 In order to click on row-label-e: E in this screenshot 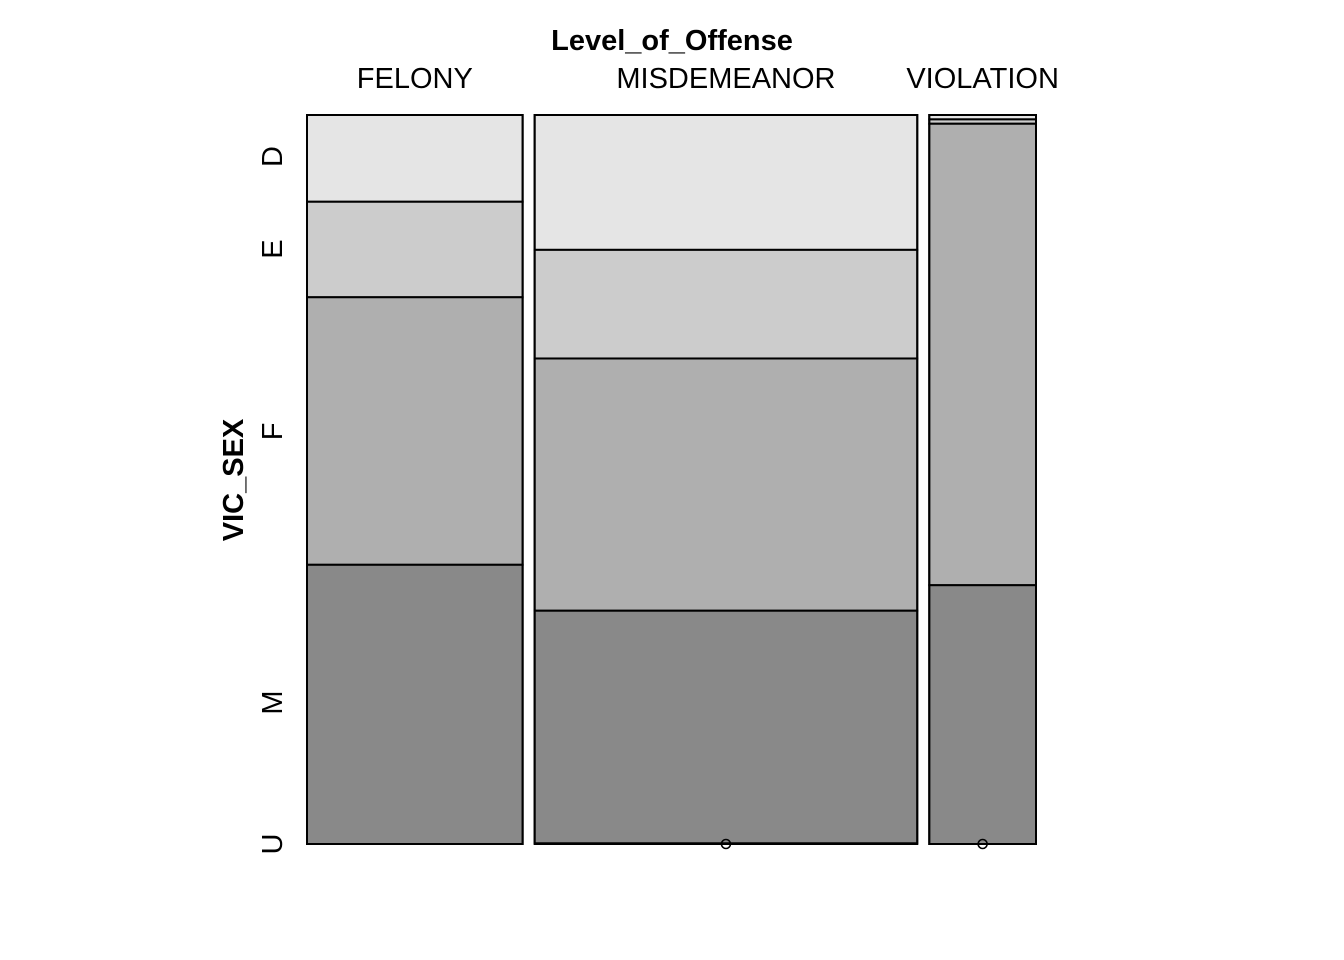, I will do `click(273, 248)`.